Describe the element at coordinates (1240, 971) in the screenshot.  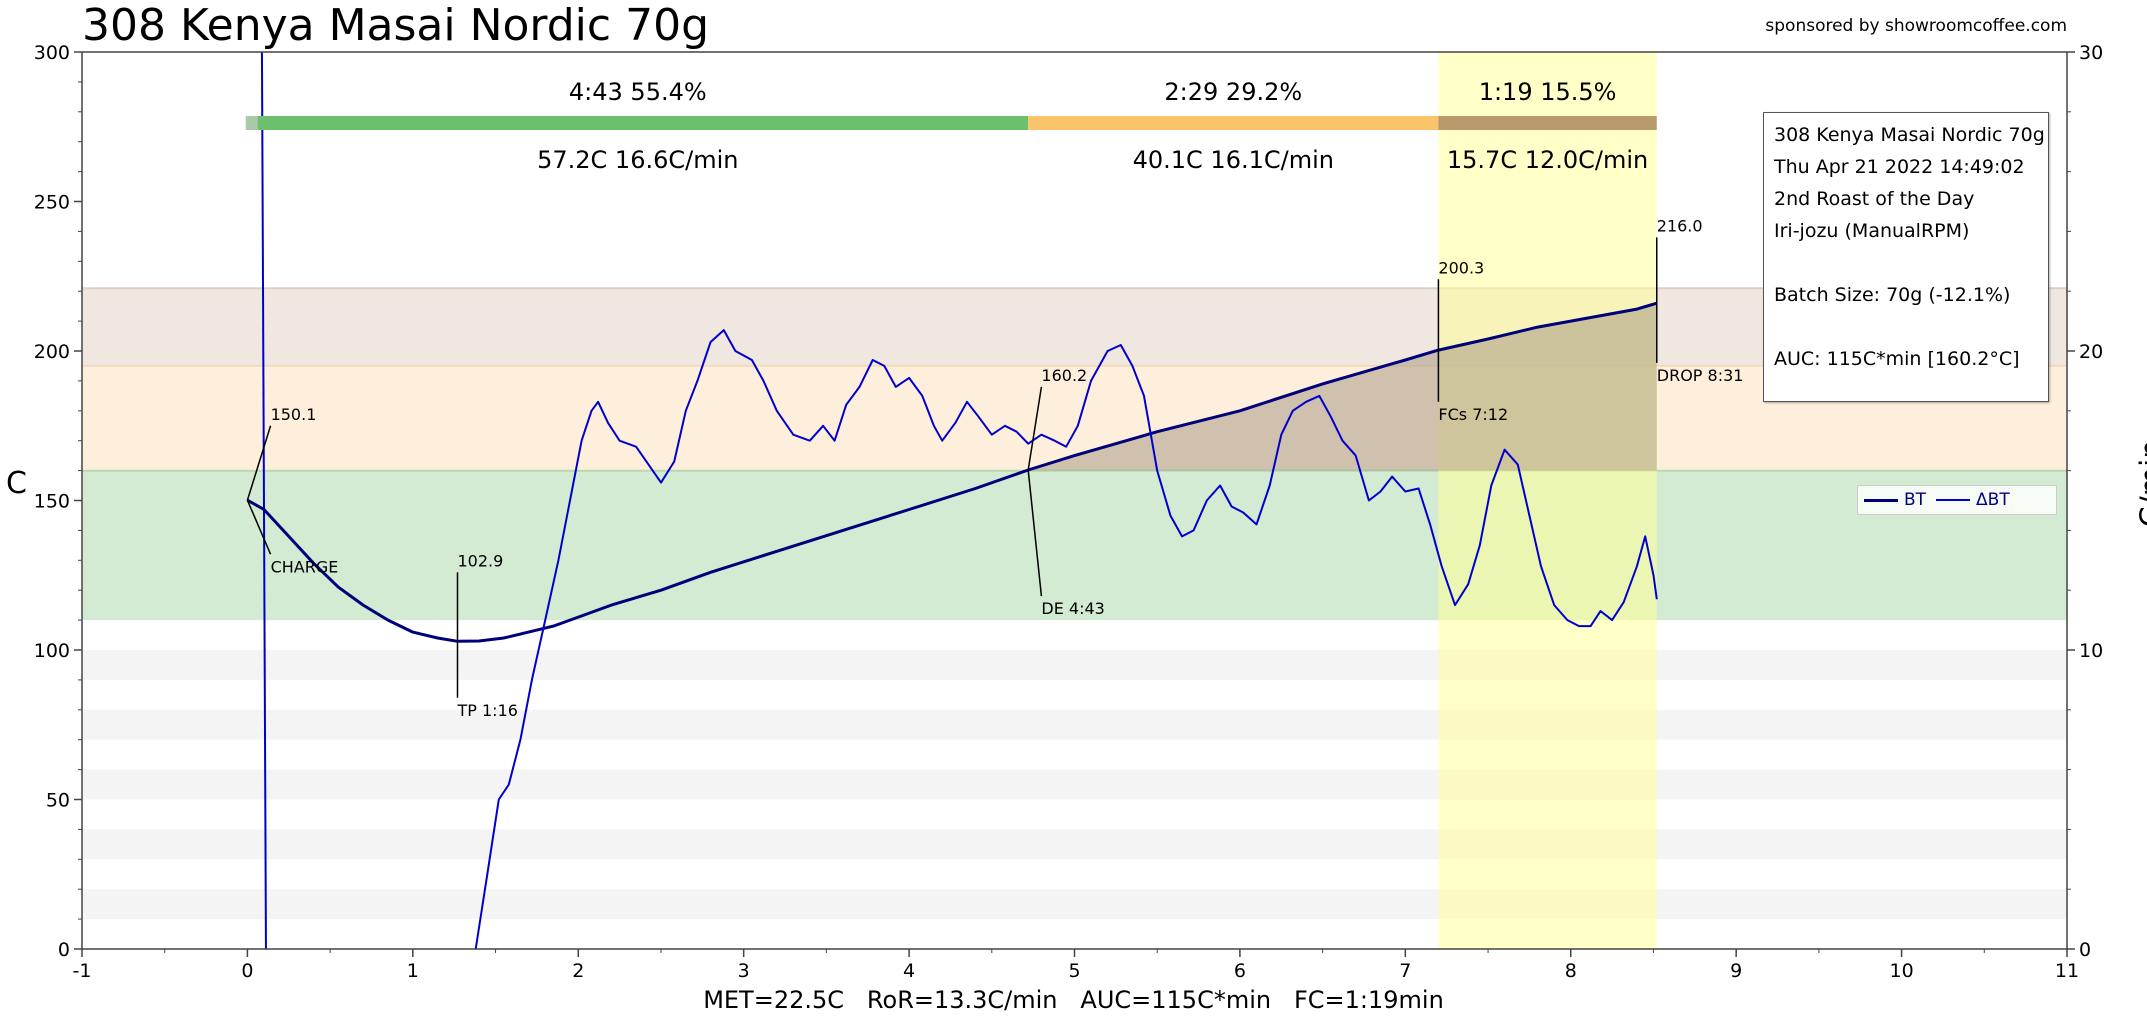
I see `x-tick-label: 6` at that location.